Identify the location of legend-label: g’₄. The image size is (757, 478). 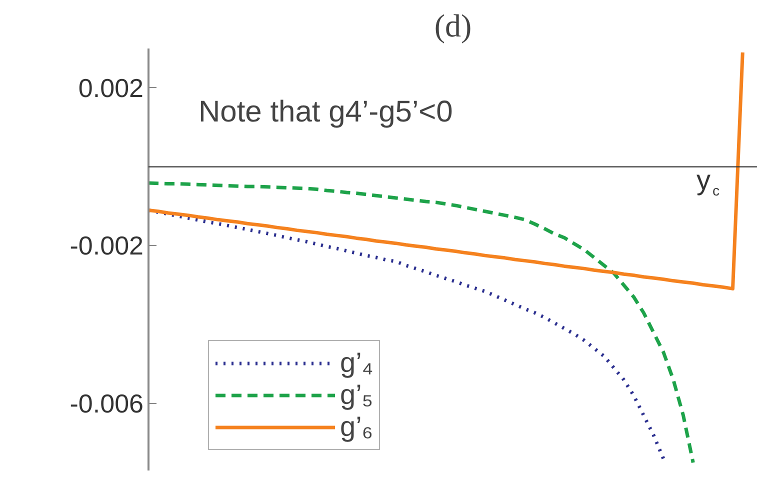
(357, 363).